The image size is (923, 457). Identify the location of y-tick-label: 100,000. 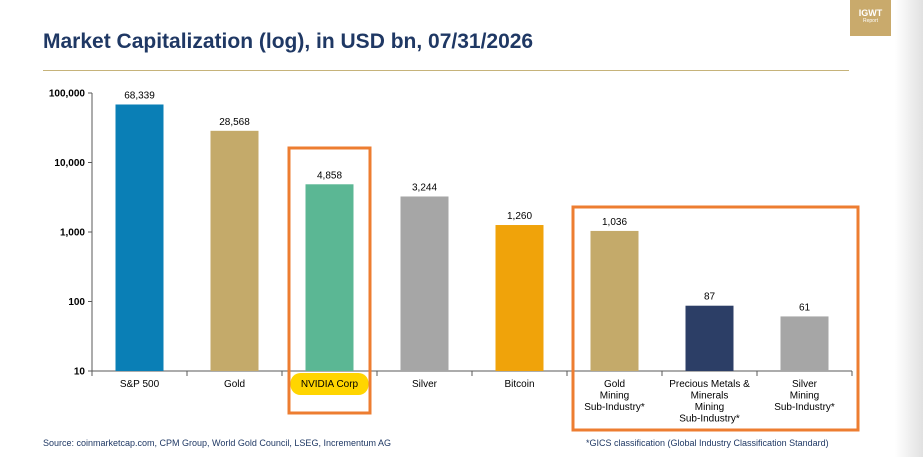
(67, 94).